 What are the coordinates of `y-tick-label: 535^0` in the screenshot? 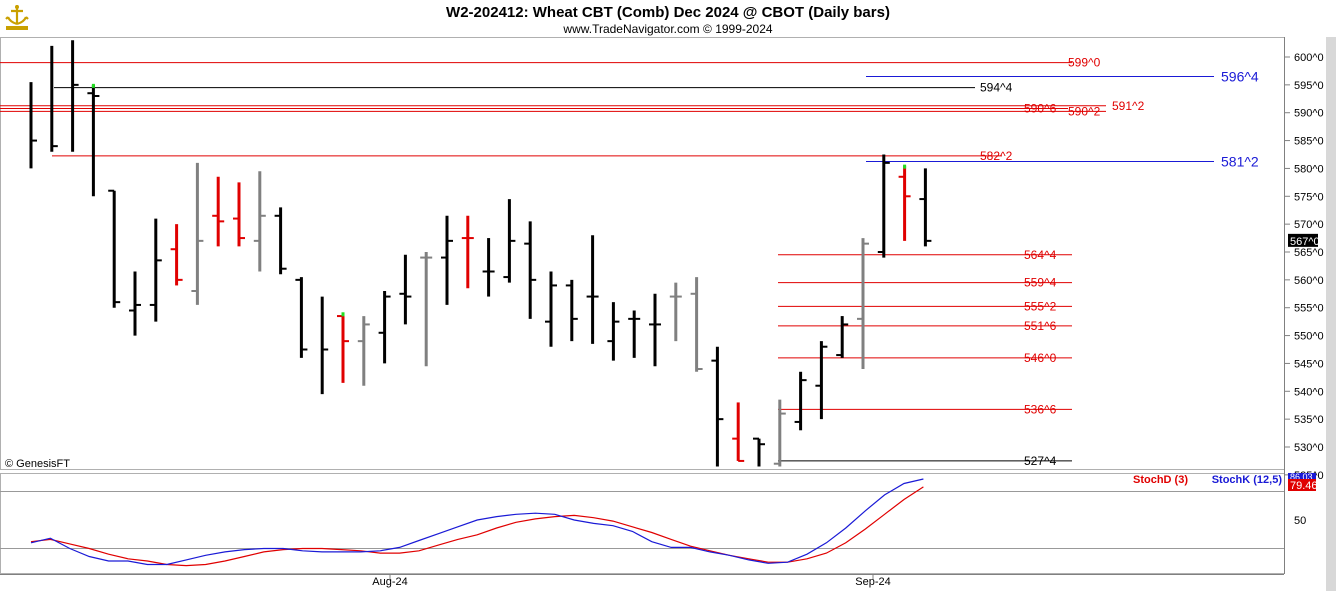 It's located at (1309, 420).